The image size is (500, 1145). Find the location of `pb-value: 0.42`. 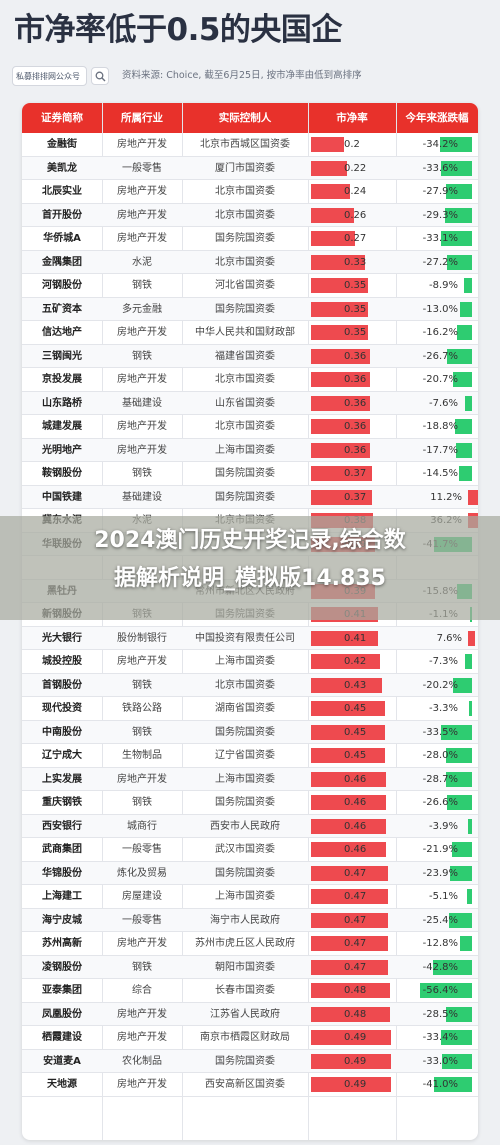

pb-value: 0.42 is located at coordinates (355, 661).